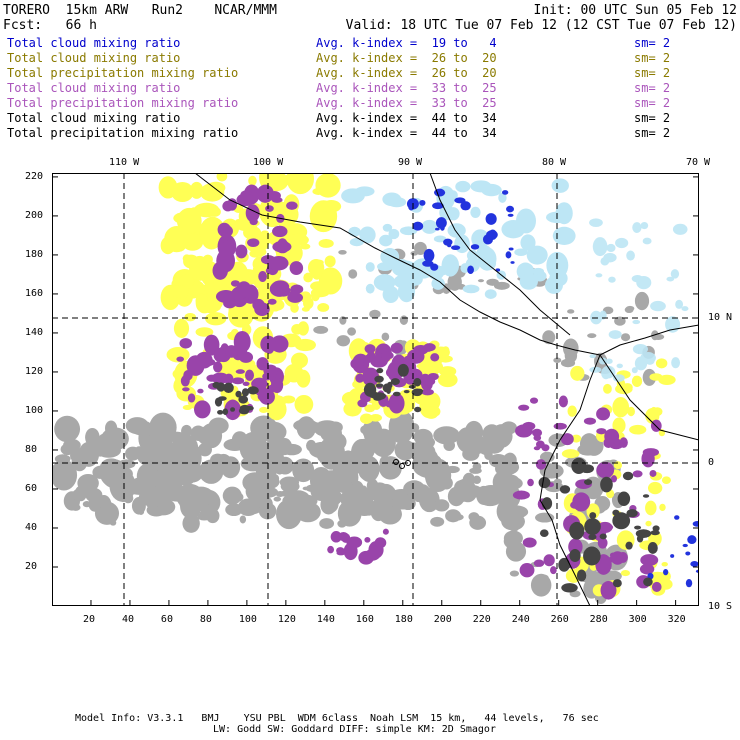 Image resolution: width=740 pixels, height=740 pixels. What do you see at coordinates (393, 388) in the screenshot?
I see `dark-center` at bounding box center [393, 388].